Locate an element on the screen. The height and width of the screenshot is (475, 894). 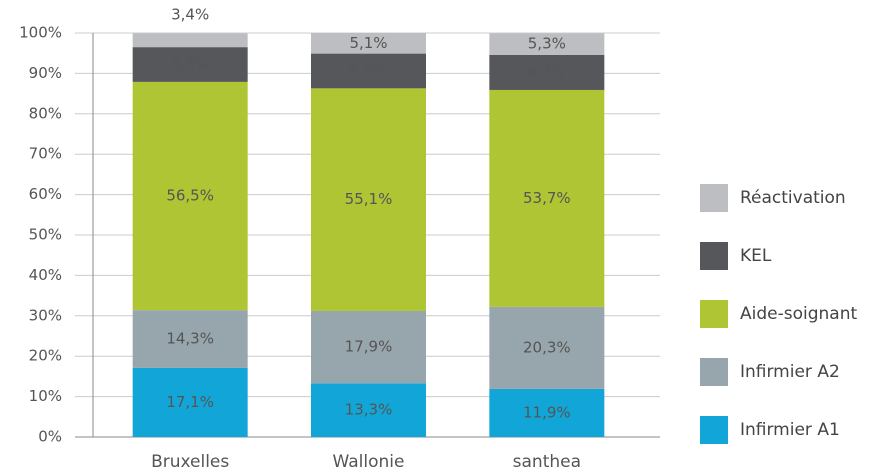
value-label: 11,9% is located at coordinates (547, 412).